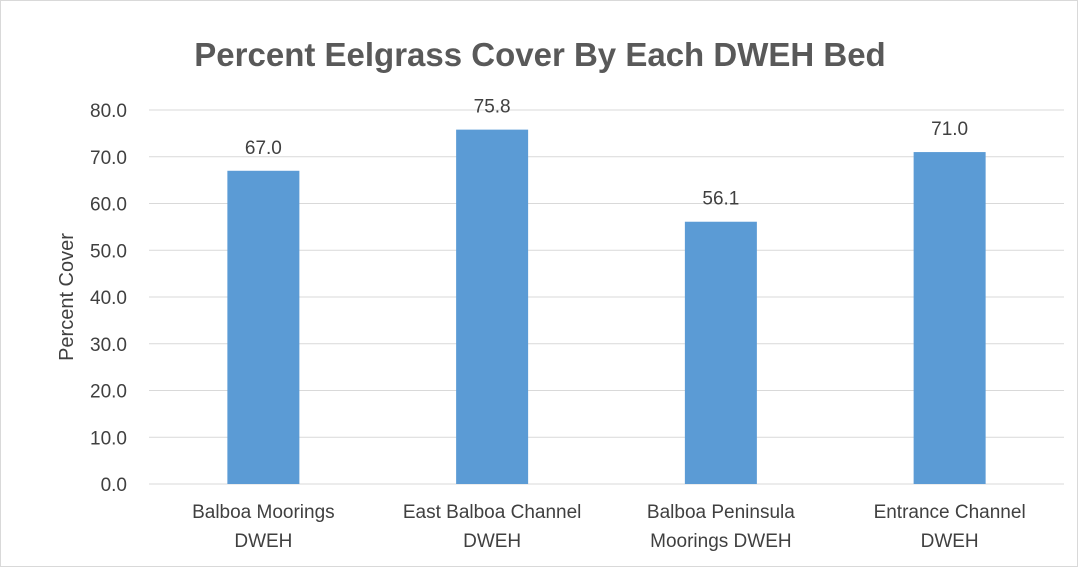 The width and height of the screenshot is (1078, 568). I want to click on y-axis-ticks: 0.0 10.0 20.0 30.0 40.0 50.0 60.0 70.0 80.0, so click(108, 298).